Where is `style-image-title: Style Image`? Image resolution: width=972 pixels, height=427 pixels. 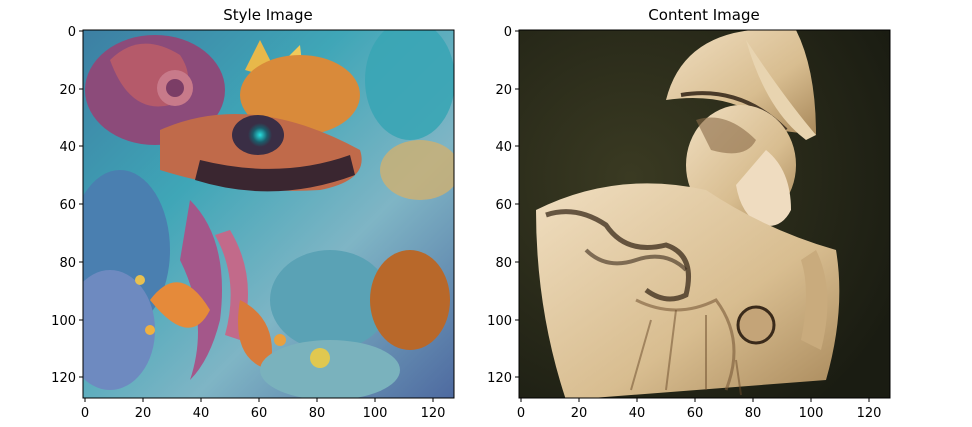
style-image-title: Style Image is located at coordinates (267, 15).